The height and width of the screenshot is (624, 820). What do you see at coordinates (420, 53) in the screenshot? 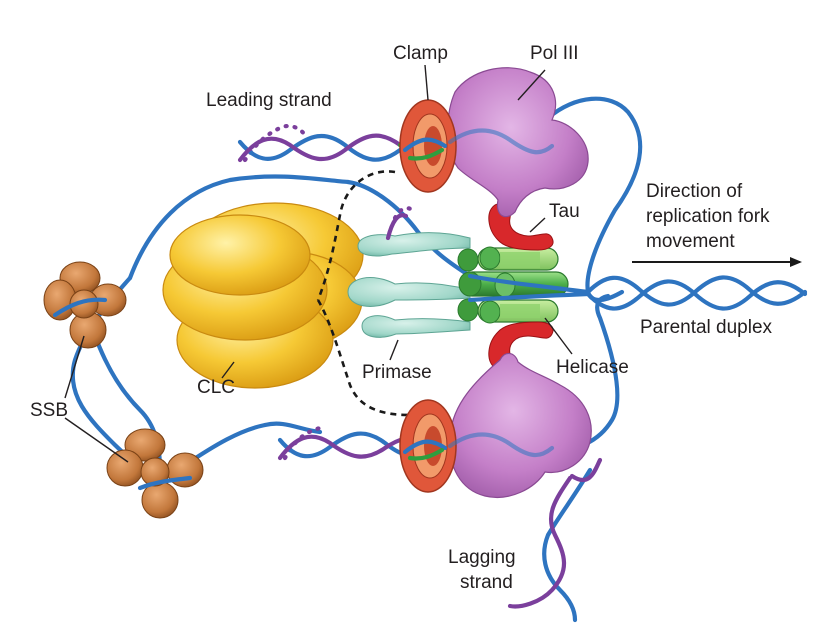
I see `label-clamp: Clamp` at bounding box center [420, 53].